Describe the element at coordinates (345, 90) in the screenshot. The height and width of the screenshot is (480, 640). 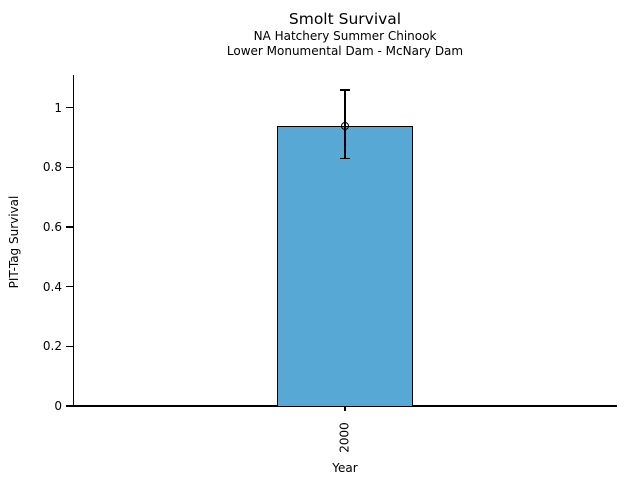
I see `error-bar-cap-top` at that location.